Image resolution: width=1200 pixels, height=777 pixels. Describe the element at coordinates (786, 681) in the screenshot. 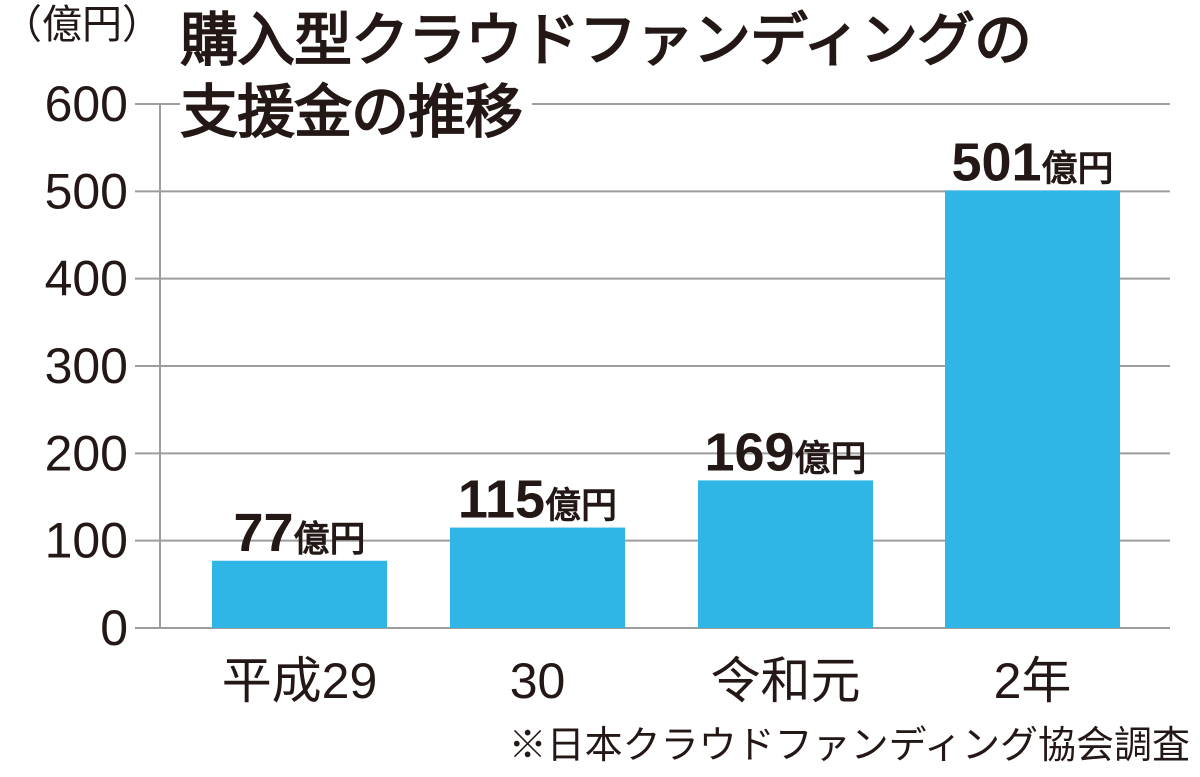

I see `x-tick-label: 令和元` at that location.